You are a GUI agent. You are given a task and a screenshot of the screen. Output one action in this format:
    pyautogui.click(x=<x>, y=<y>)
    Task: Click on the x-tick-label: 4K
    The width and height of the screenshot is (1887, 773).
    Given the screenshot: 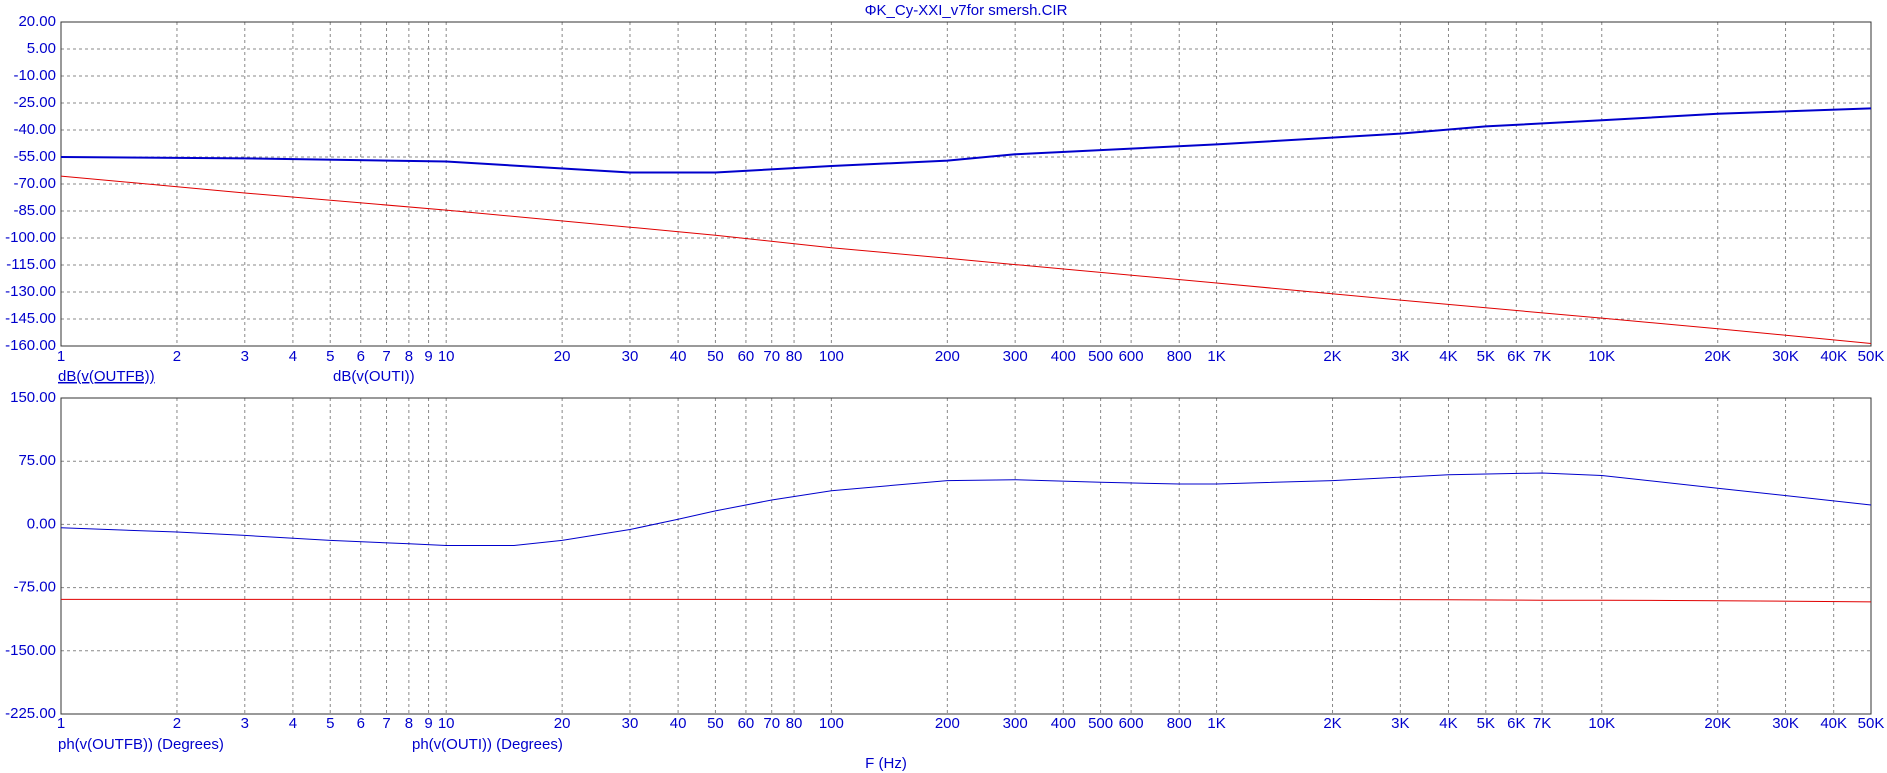 What is the action you would take?
    pyautogui.click(x=1448, y=356)
    